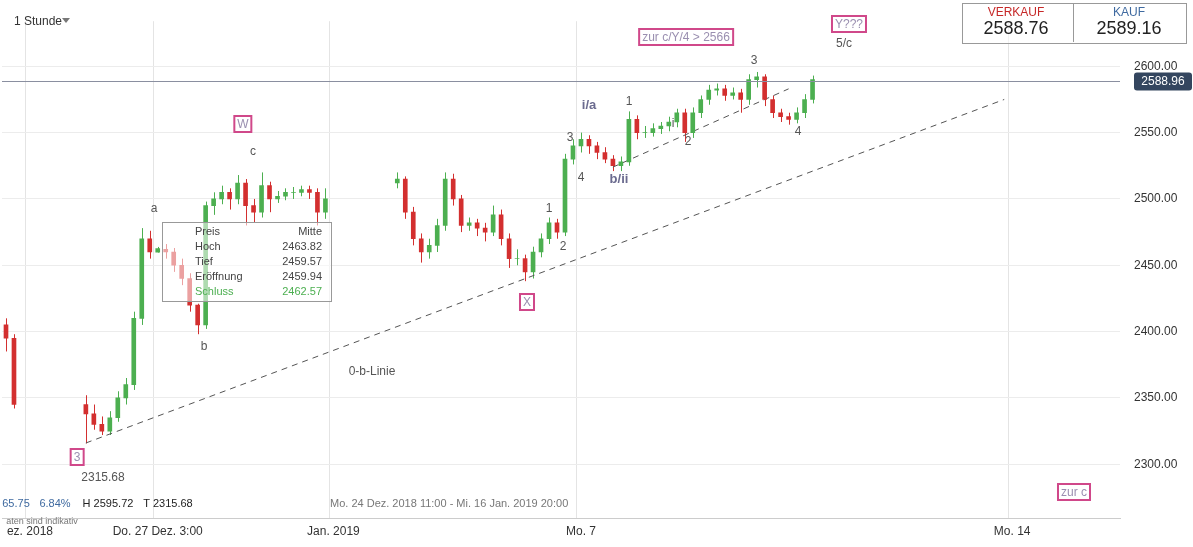 The height and width of the screenshot is (547, 1193). Describe the element at coordinates (243, 124) in the screenshot. I see `annotation: W` at that location.